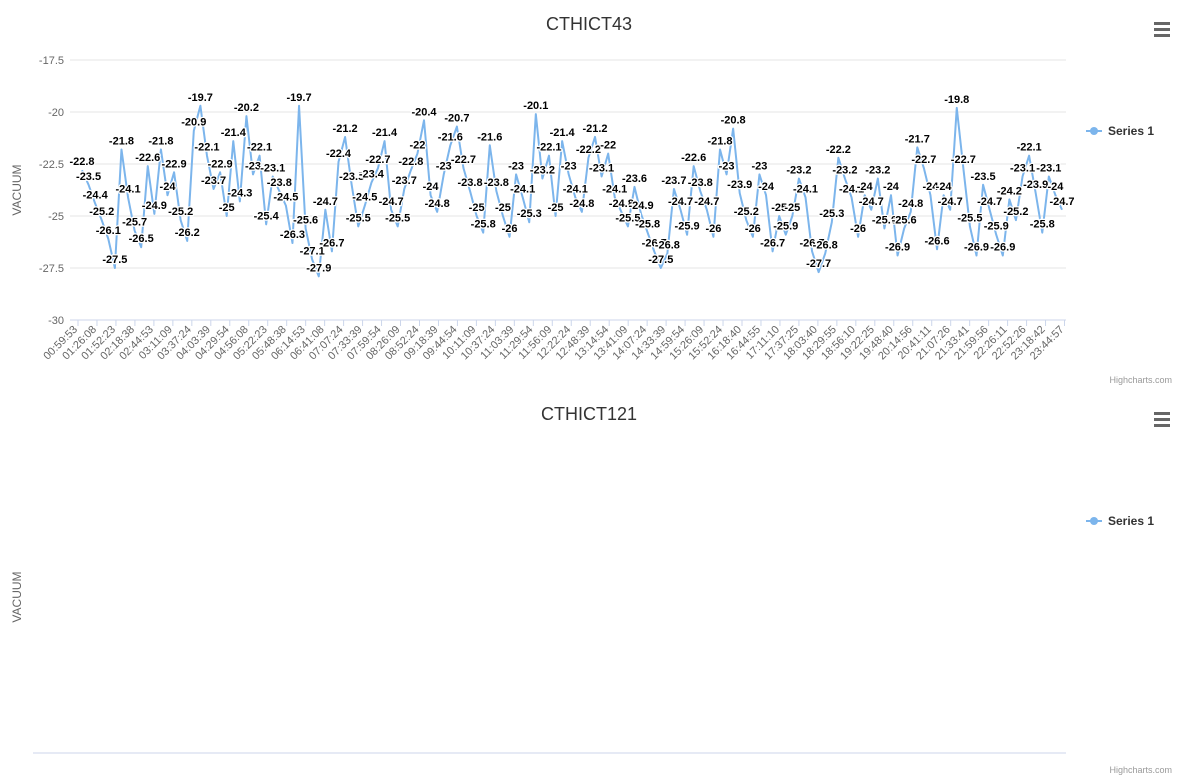  Describe the element at coordinates (234, 133) in the screenshot. I see `data-label: -21.4` at that location.